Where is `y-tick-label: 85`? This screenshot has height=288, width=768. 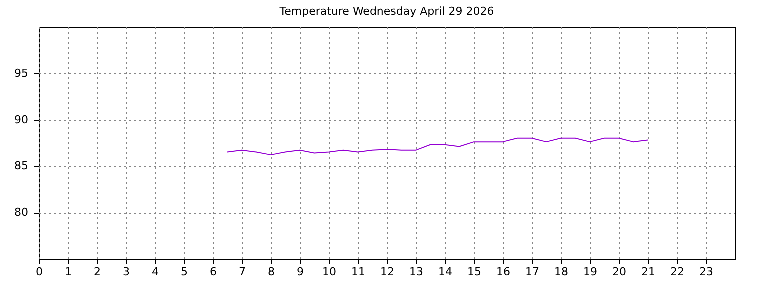
y-tick-label: 85 is located at coordinates (21, 166).